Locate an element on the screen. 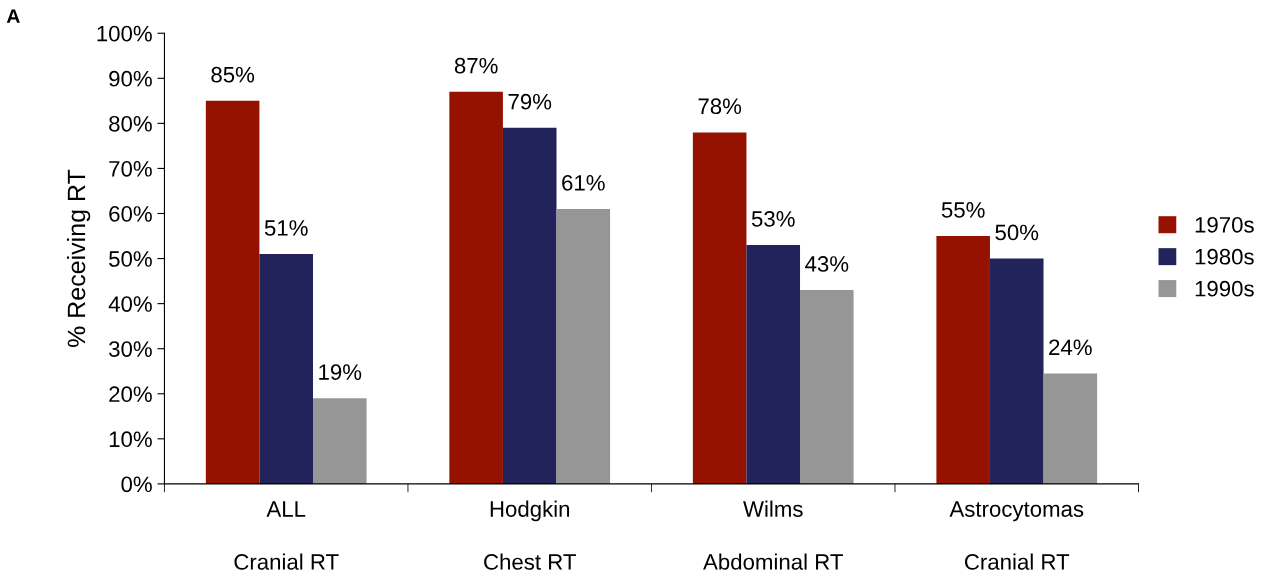  data-label: 79% is located at coordinates (530, 101).